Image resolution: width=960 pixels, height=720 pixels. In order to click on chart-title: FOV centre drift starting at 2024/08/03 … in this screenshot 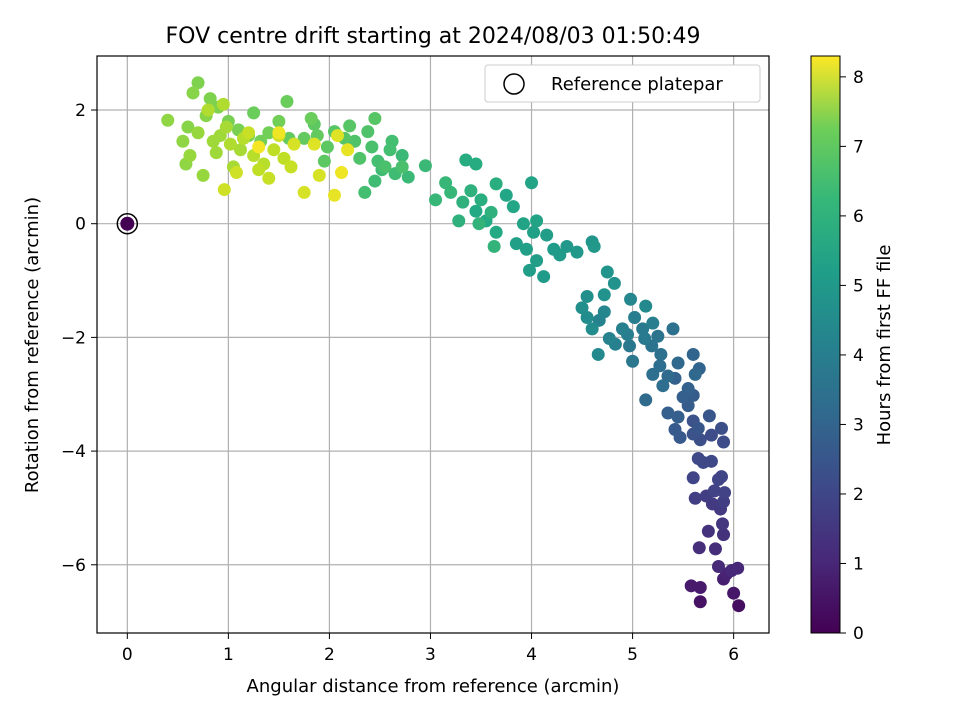, I will do `click(433, 36)`.